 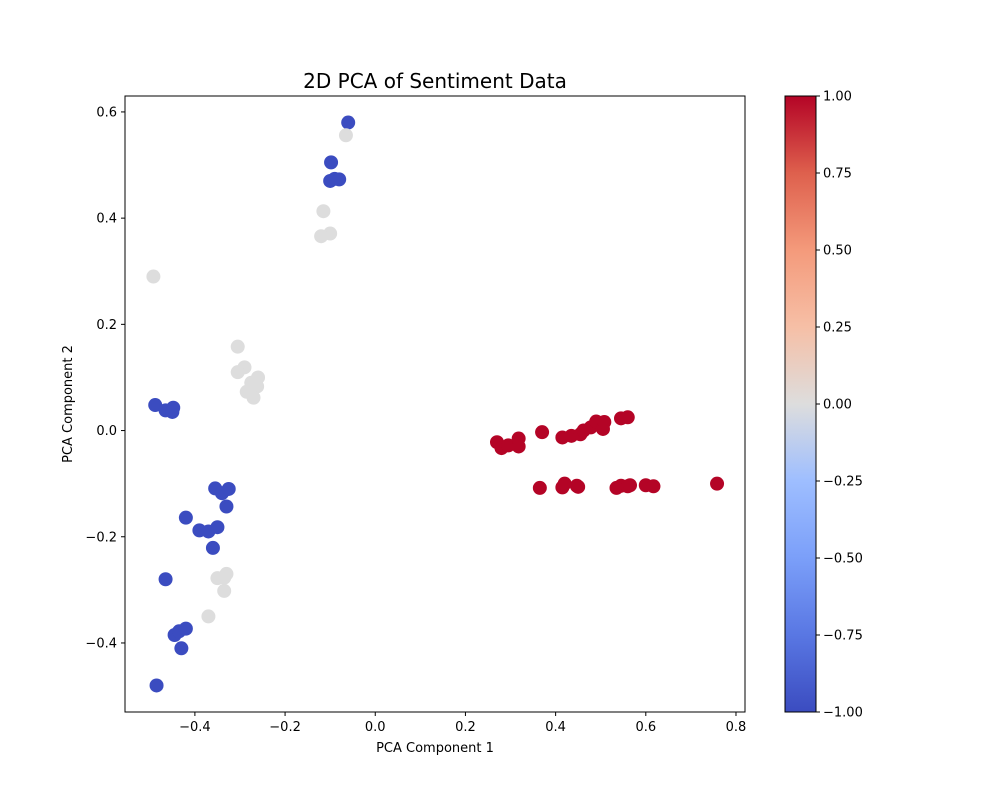 I want to click on y-tick-label: −0.2, so click(x=101, y=537).